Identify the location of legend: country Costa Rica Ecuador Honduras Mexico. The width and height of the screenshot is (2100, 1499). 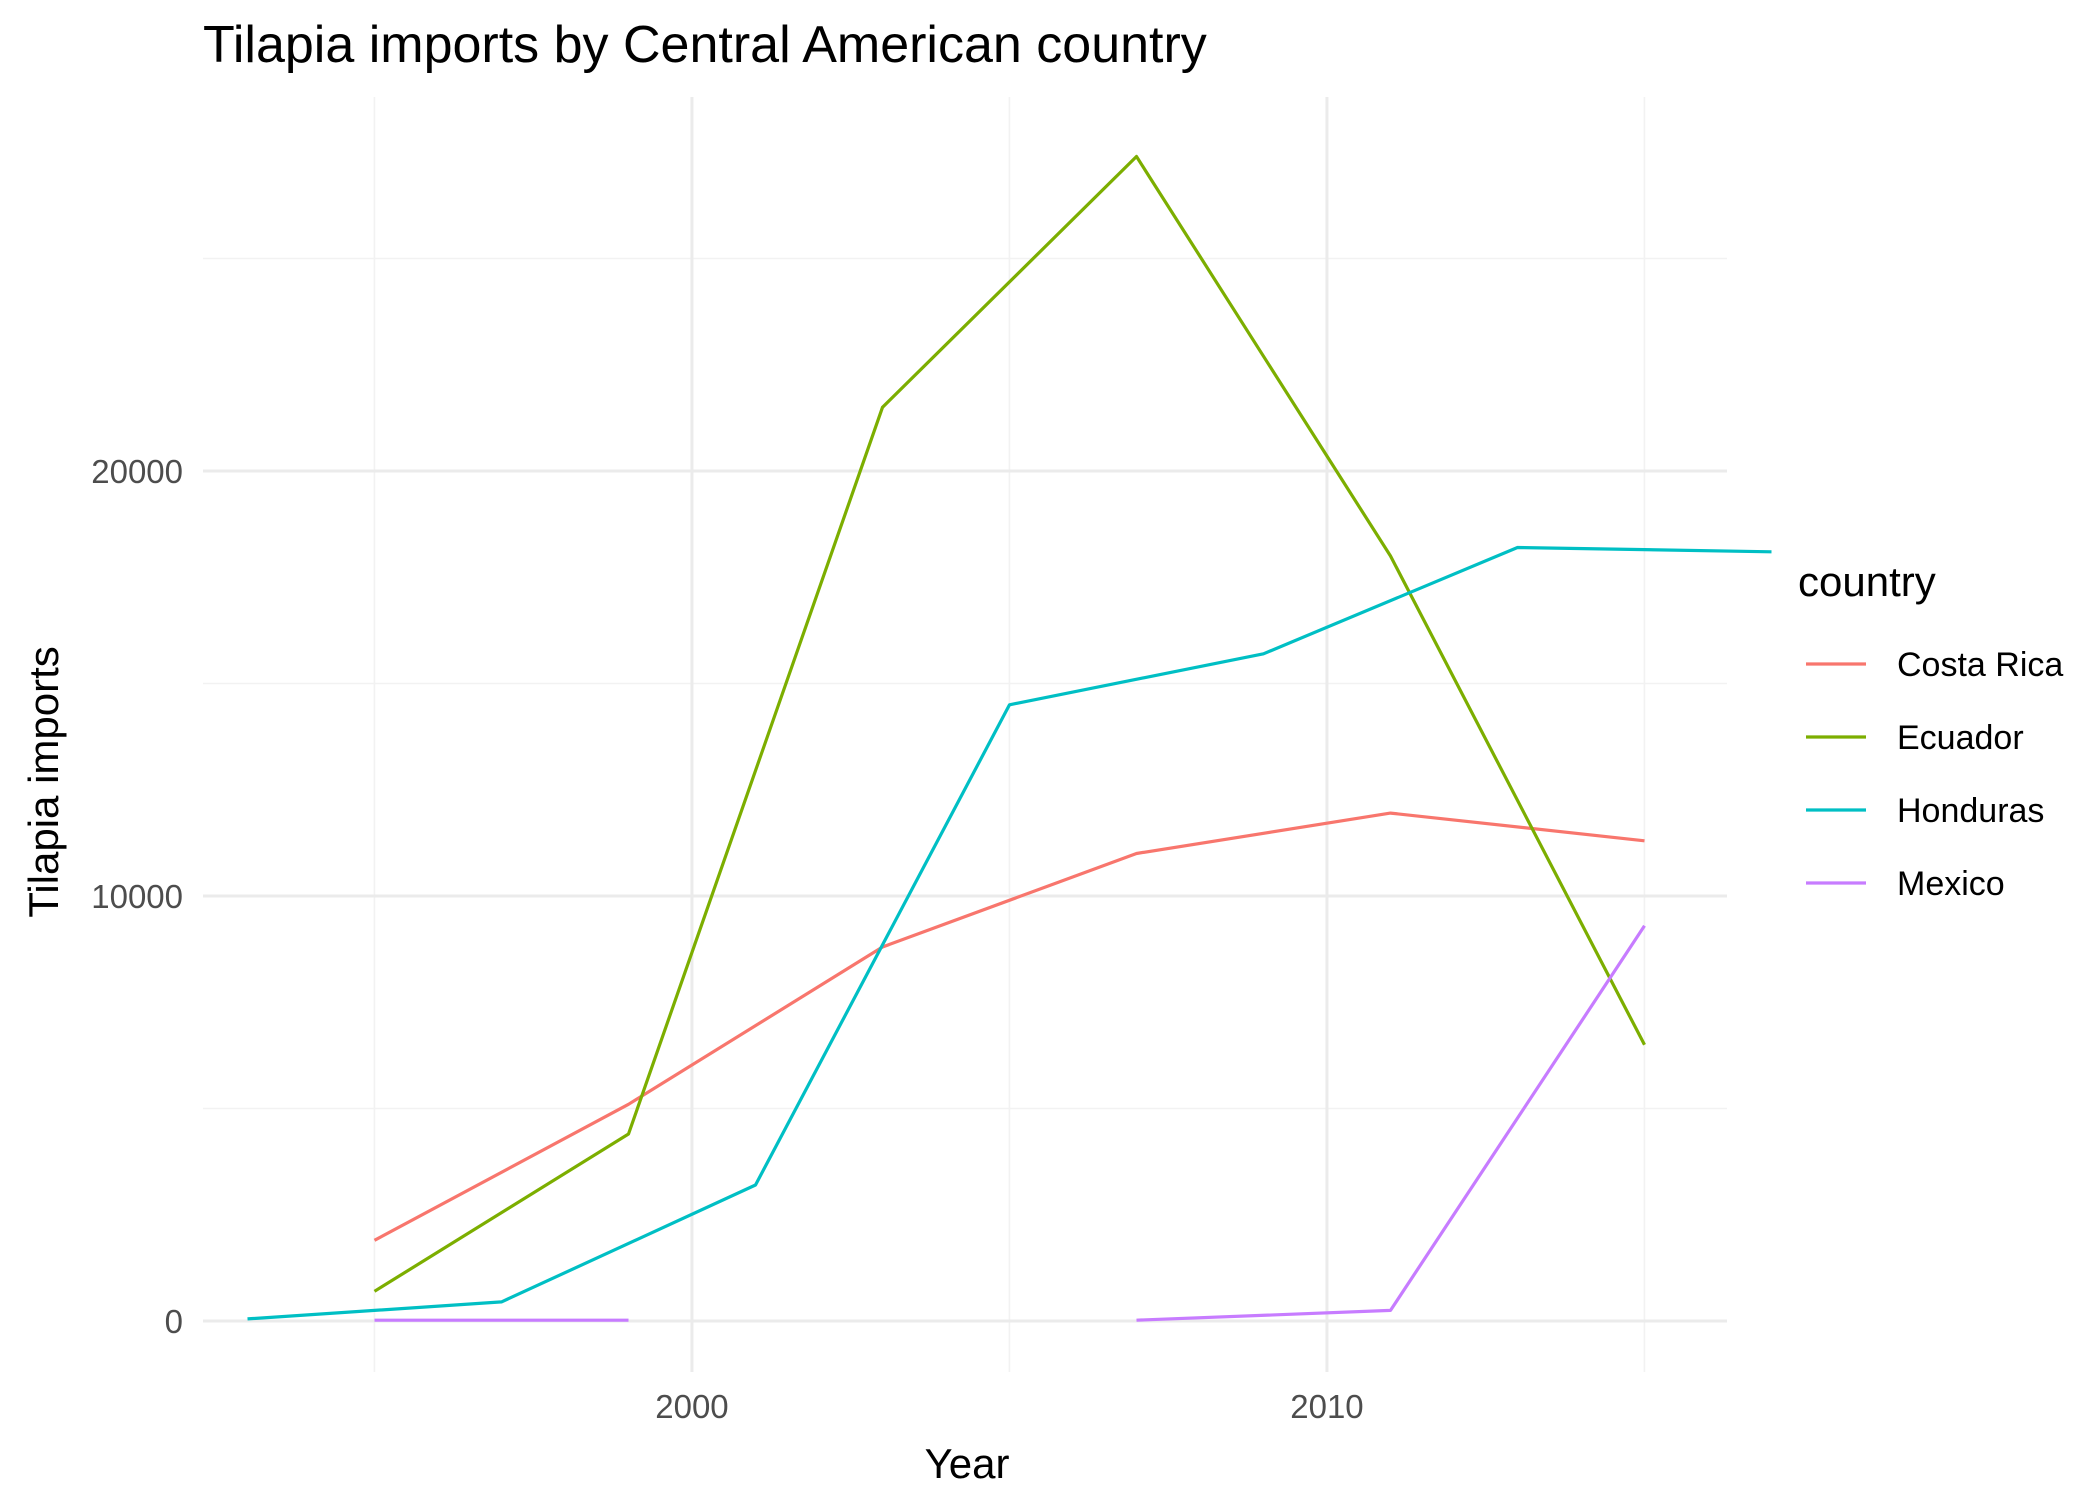
(1930, 730).